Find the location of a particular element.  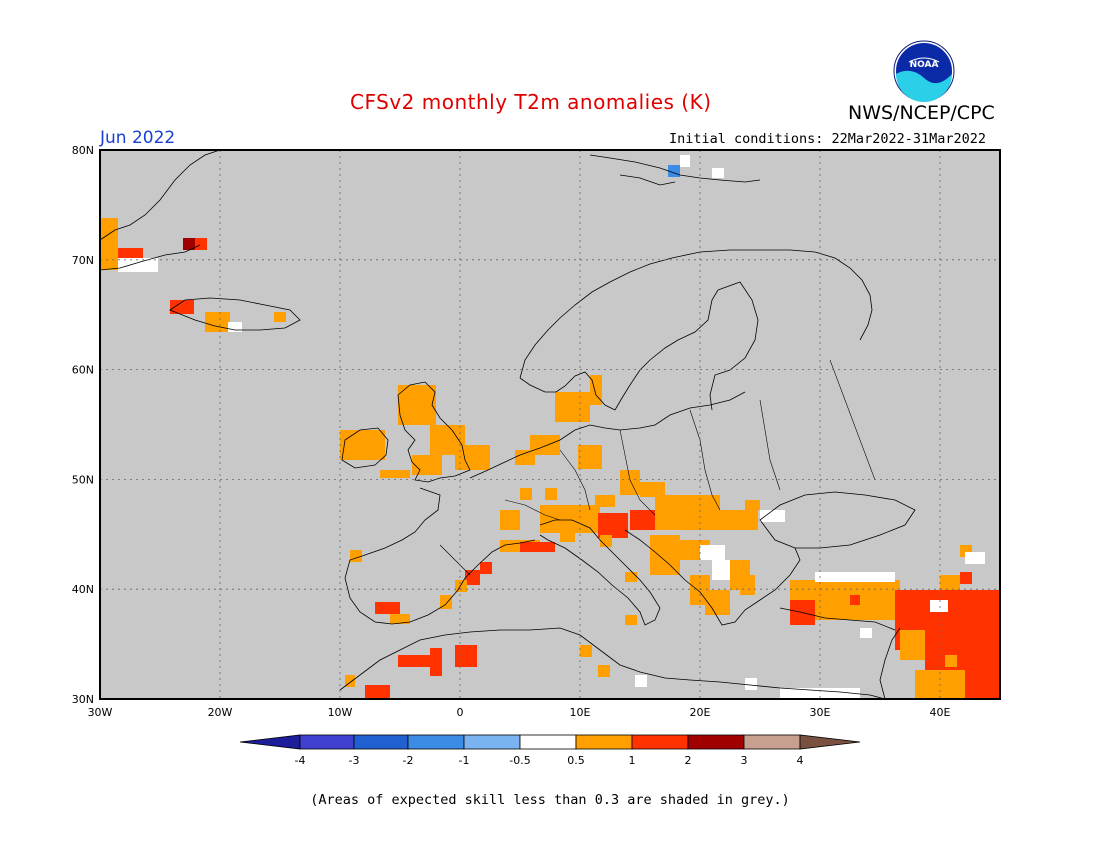

colorbar-arrow-high is located at coordinates (830, 742).